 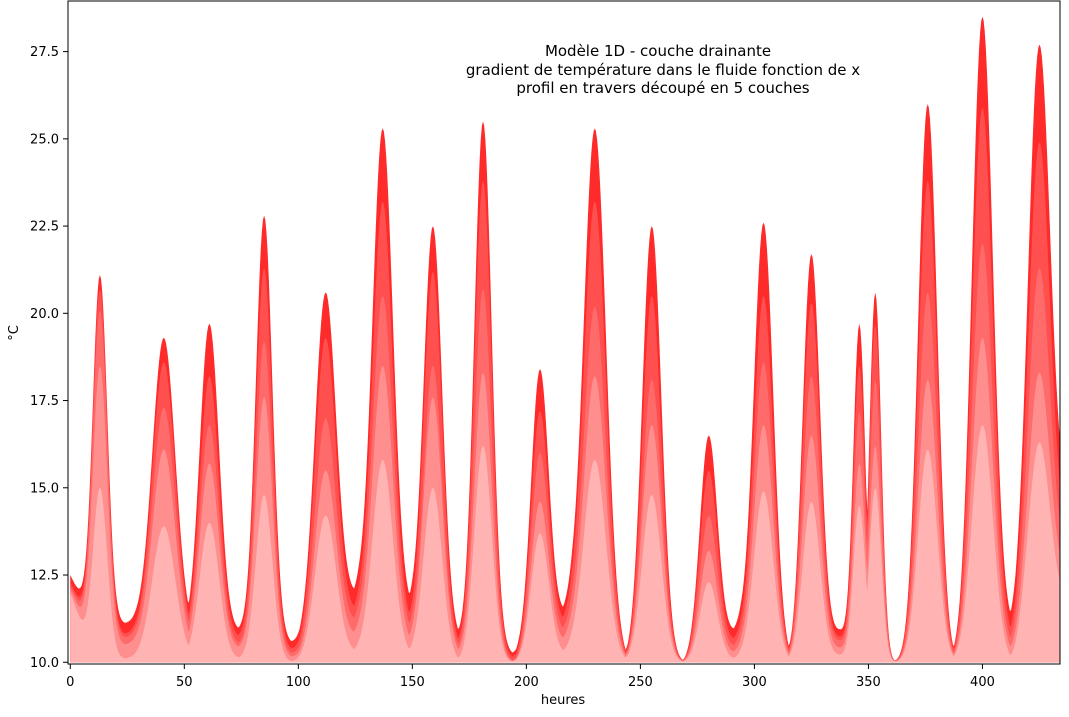 What do you see at coordinates (44, 401) in the screenshot?
I see `y-tick-label: 17.5` at bounding box center [44, 401].